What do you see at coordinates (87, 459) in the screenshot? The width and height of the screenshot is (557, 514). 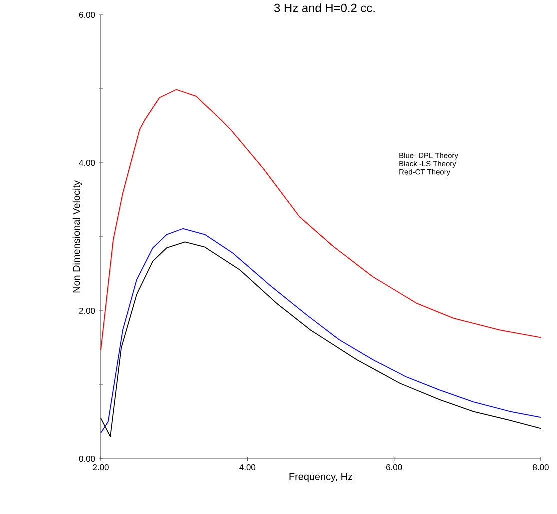 I see `y-tick-label: 0.00` at bounding box center [87, 459].